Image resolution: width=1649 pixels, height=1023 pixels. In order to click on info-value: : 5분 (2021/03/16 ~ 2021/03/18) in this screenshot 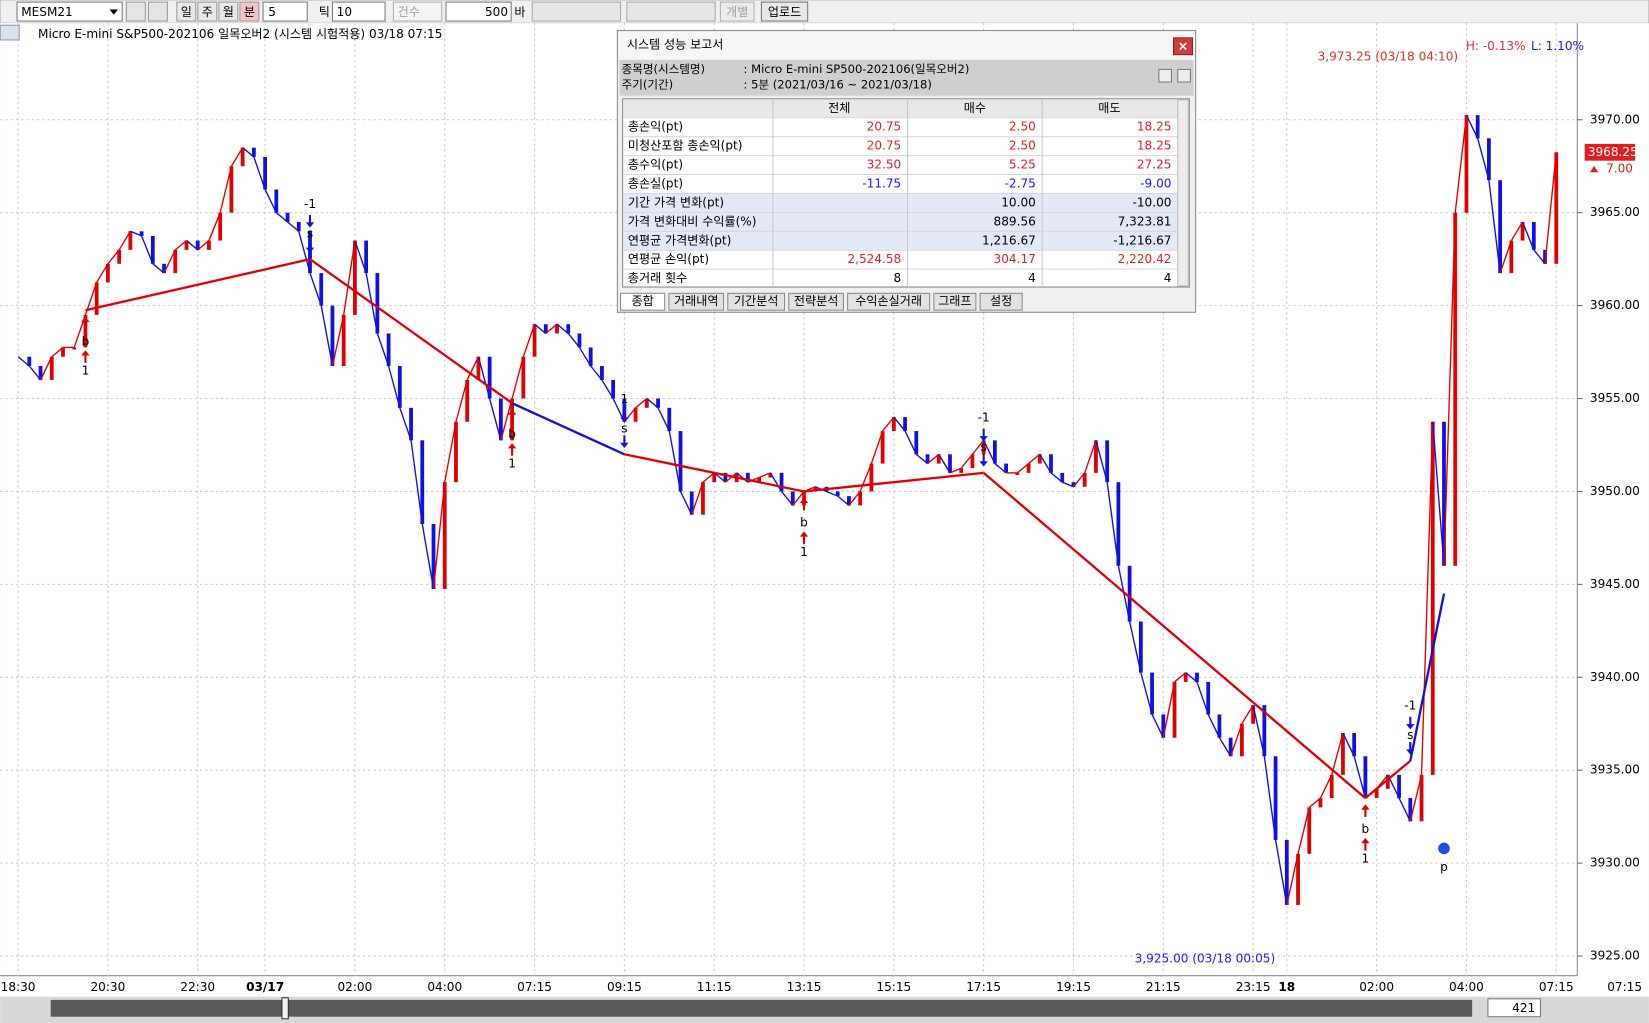, I will do `click(838, 85)`.